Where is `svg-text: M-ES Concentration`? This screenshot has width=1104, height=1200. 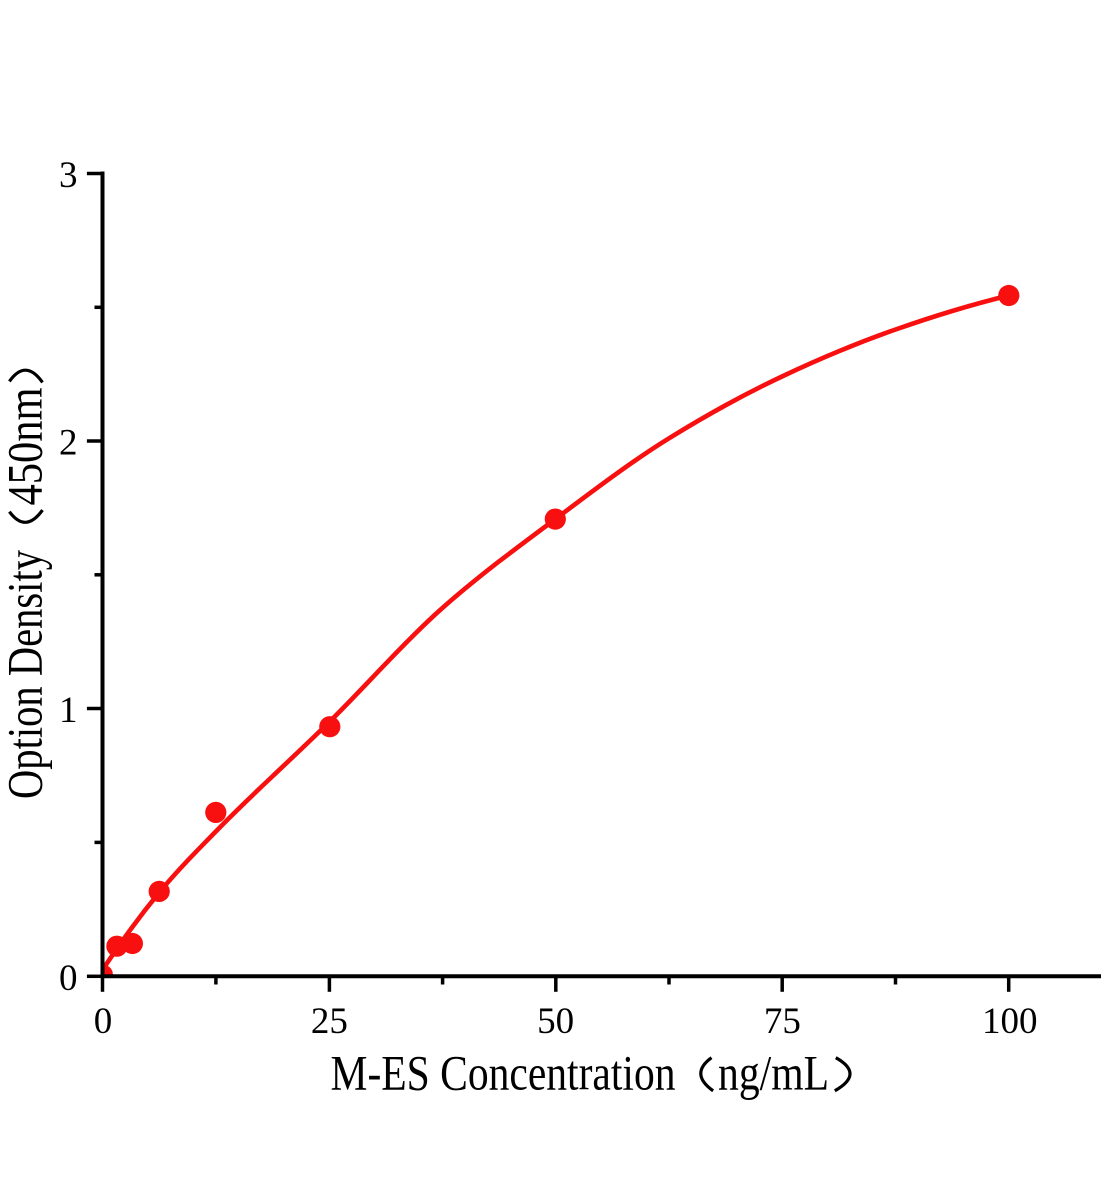 svg-text: M-ES Concentration is located at coordinates (503, 1073).